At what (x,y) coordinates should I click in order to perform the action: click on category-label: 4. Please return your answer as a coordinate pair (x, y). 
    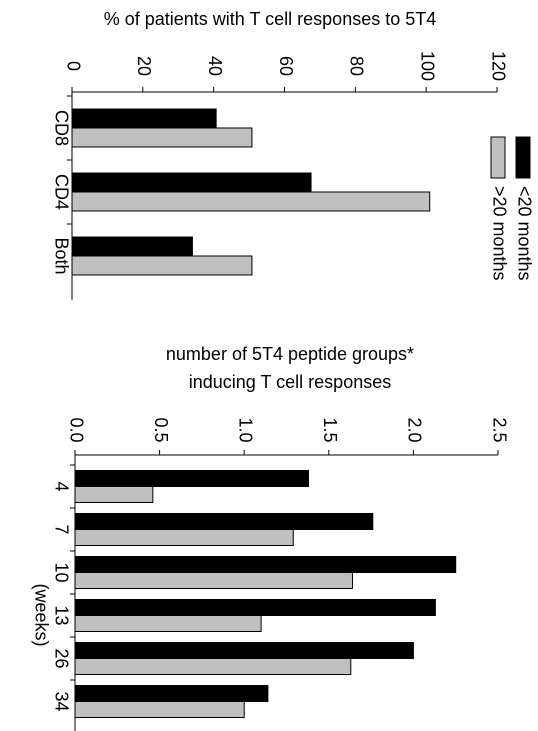
    Looking at the image, I should click on (61, 486).